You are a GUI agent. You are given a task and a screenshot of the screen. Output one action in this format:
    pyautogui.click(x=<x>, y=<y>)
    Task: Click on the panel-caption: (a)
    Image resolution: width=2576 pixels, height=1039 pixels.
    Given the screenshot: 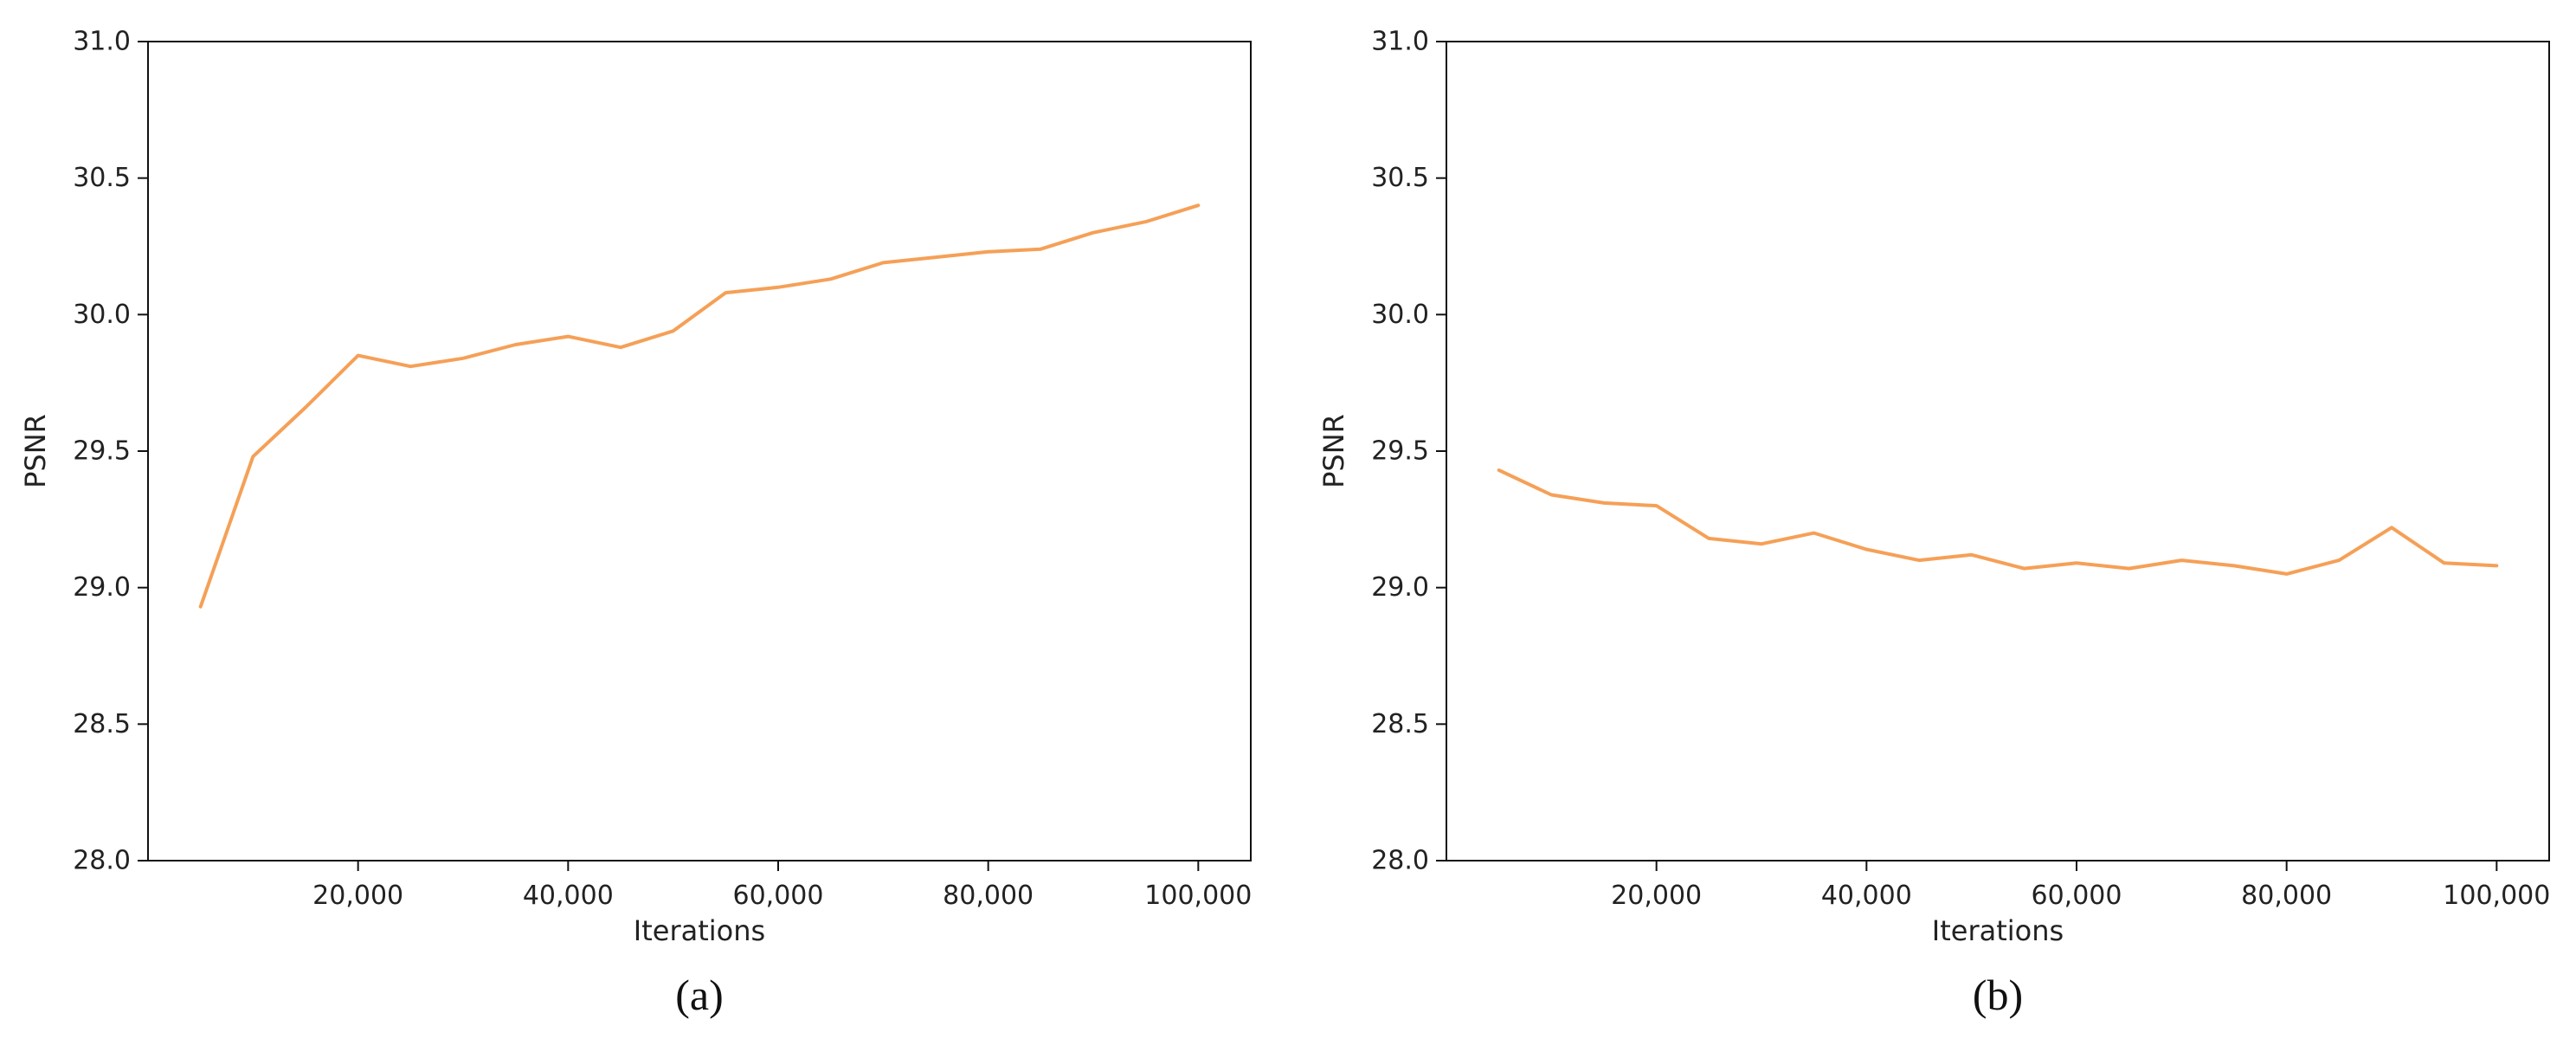 What is the action you would take?
    pyautogui.click(x=699, y=995)
    